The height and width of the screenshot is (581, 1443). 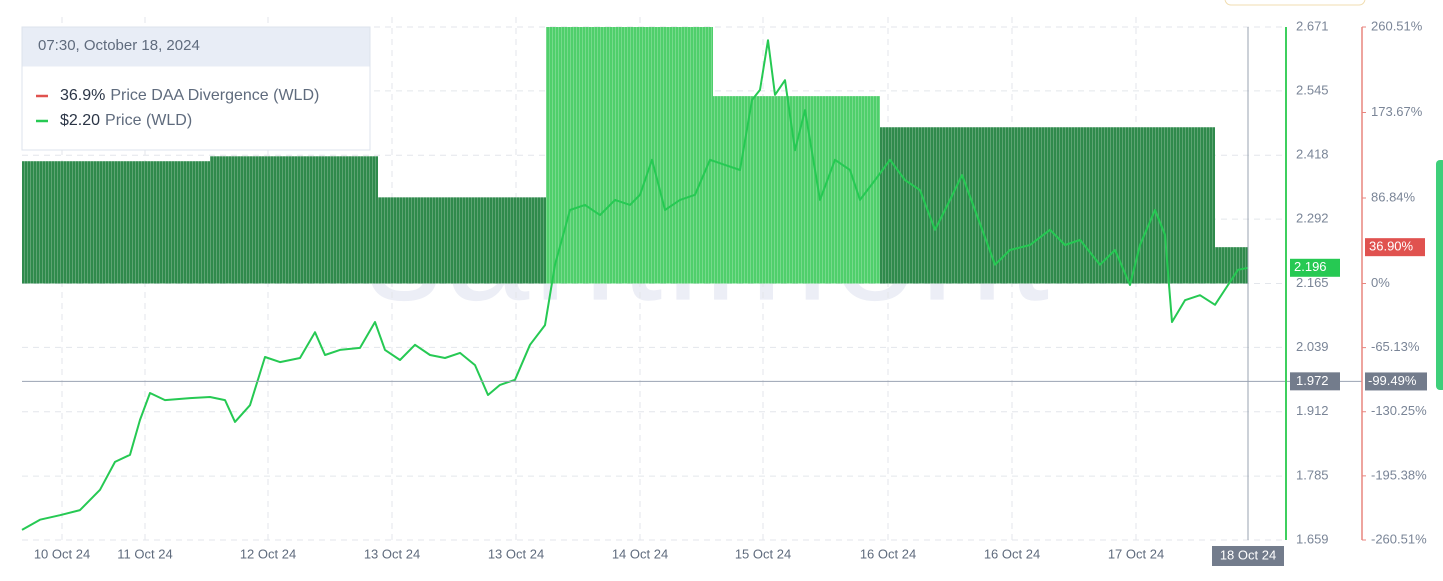 What do you see at coordinates (1312, 475) in the screenshot?
I see `y-tick-label: 1.785` at bounding box center [1312, 475].